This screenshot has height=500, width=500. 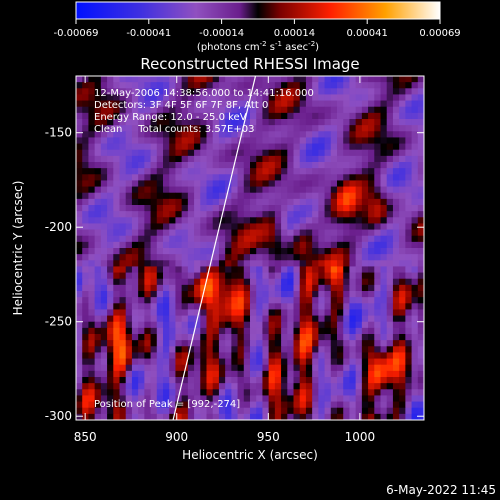 What do you see at coordinates (58, 416) in the screenshot?
I see `y-tick-label: -300` at bounding box center [58, 416].